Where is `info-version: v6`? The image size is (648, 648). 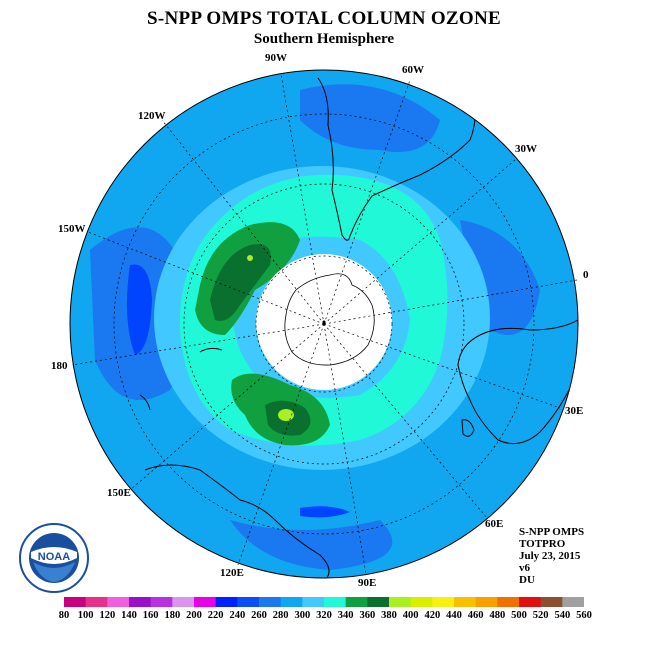 info-version: v6 is located at coordinates (524, 568).